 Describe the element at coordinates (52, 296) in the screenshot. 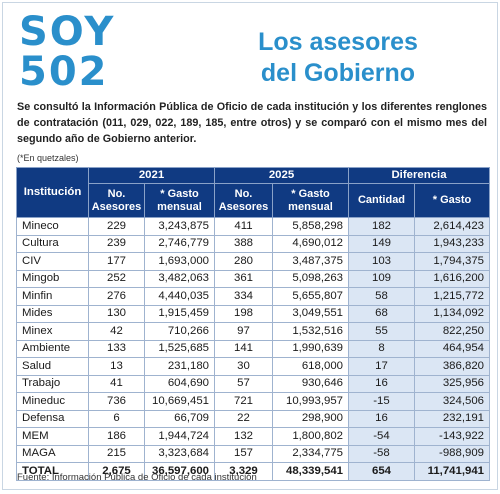

I see `cell-institution: Minfin` at that location.